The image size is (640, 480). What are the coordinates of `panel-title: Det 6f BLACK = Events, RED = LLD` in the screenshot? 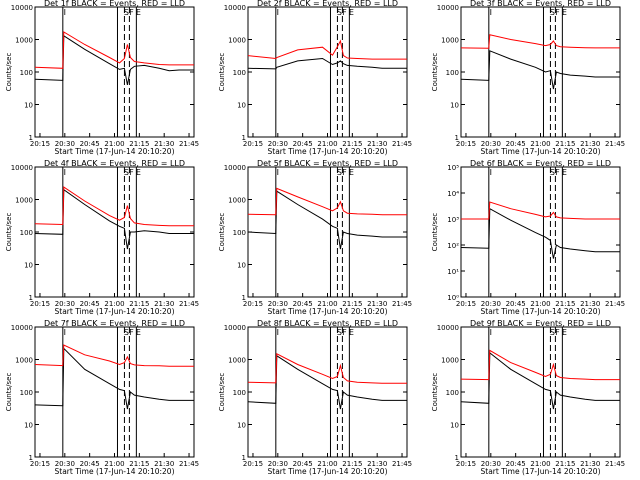 It's located at (540, 163).